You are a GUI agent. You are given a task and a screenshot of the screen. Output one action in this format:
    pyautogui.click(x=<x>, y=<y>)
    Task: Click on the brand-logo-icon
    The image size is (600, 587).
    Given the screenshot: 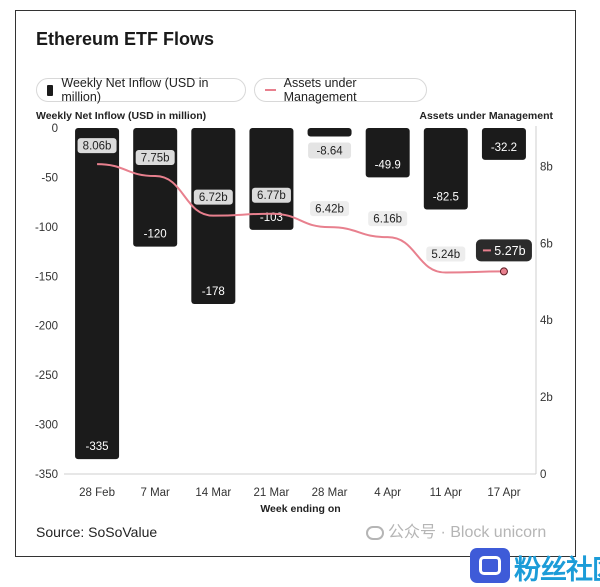 What is the action you would take?
    pyautogui.click(x=490, y=565)
    